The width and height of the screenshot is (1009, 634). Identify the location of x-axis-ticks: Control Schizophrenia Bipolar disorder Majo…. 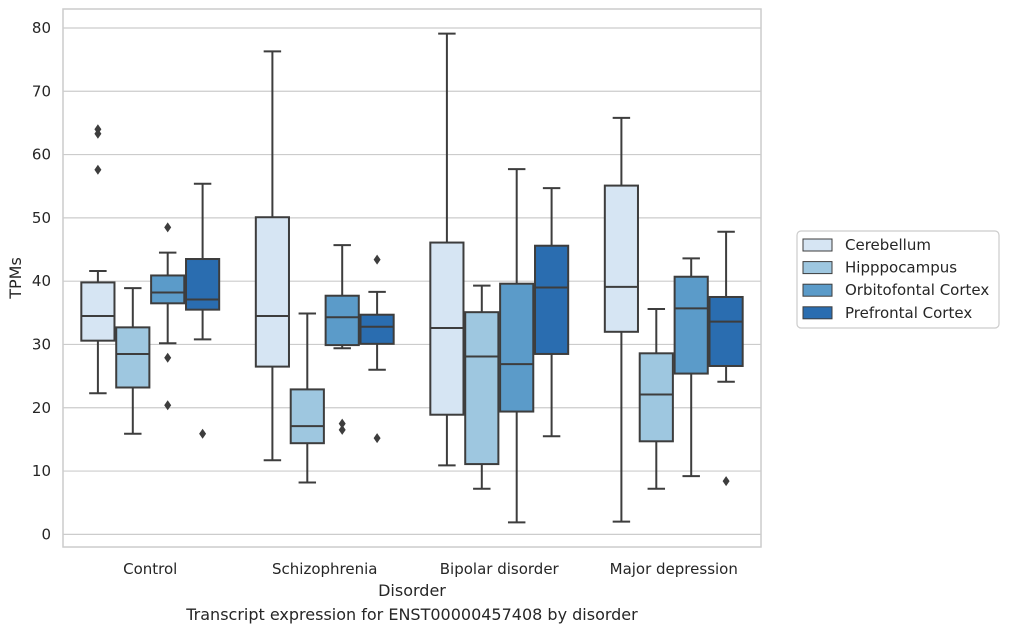
(430, 569).